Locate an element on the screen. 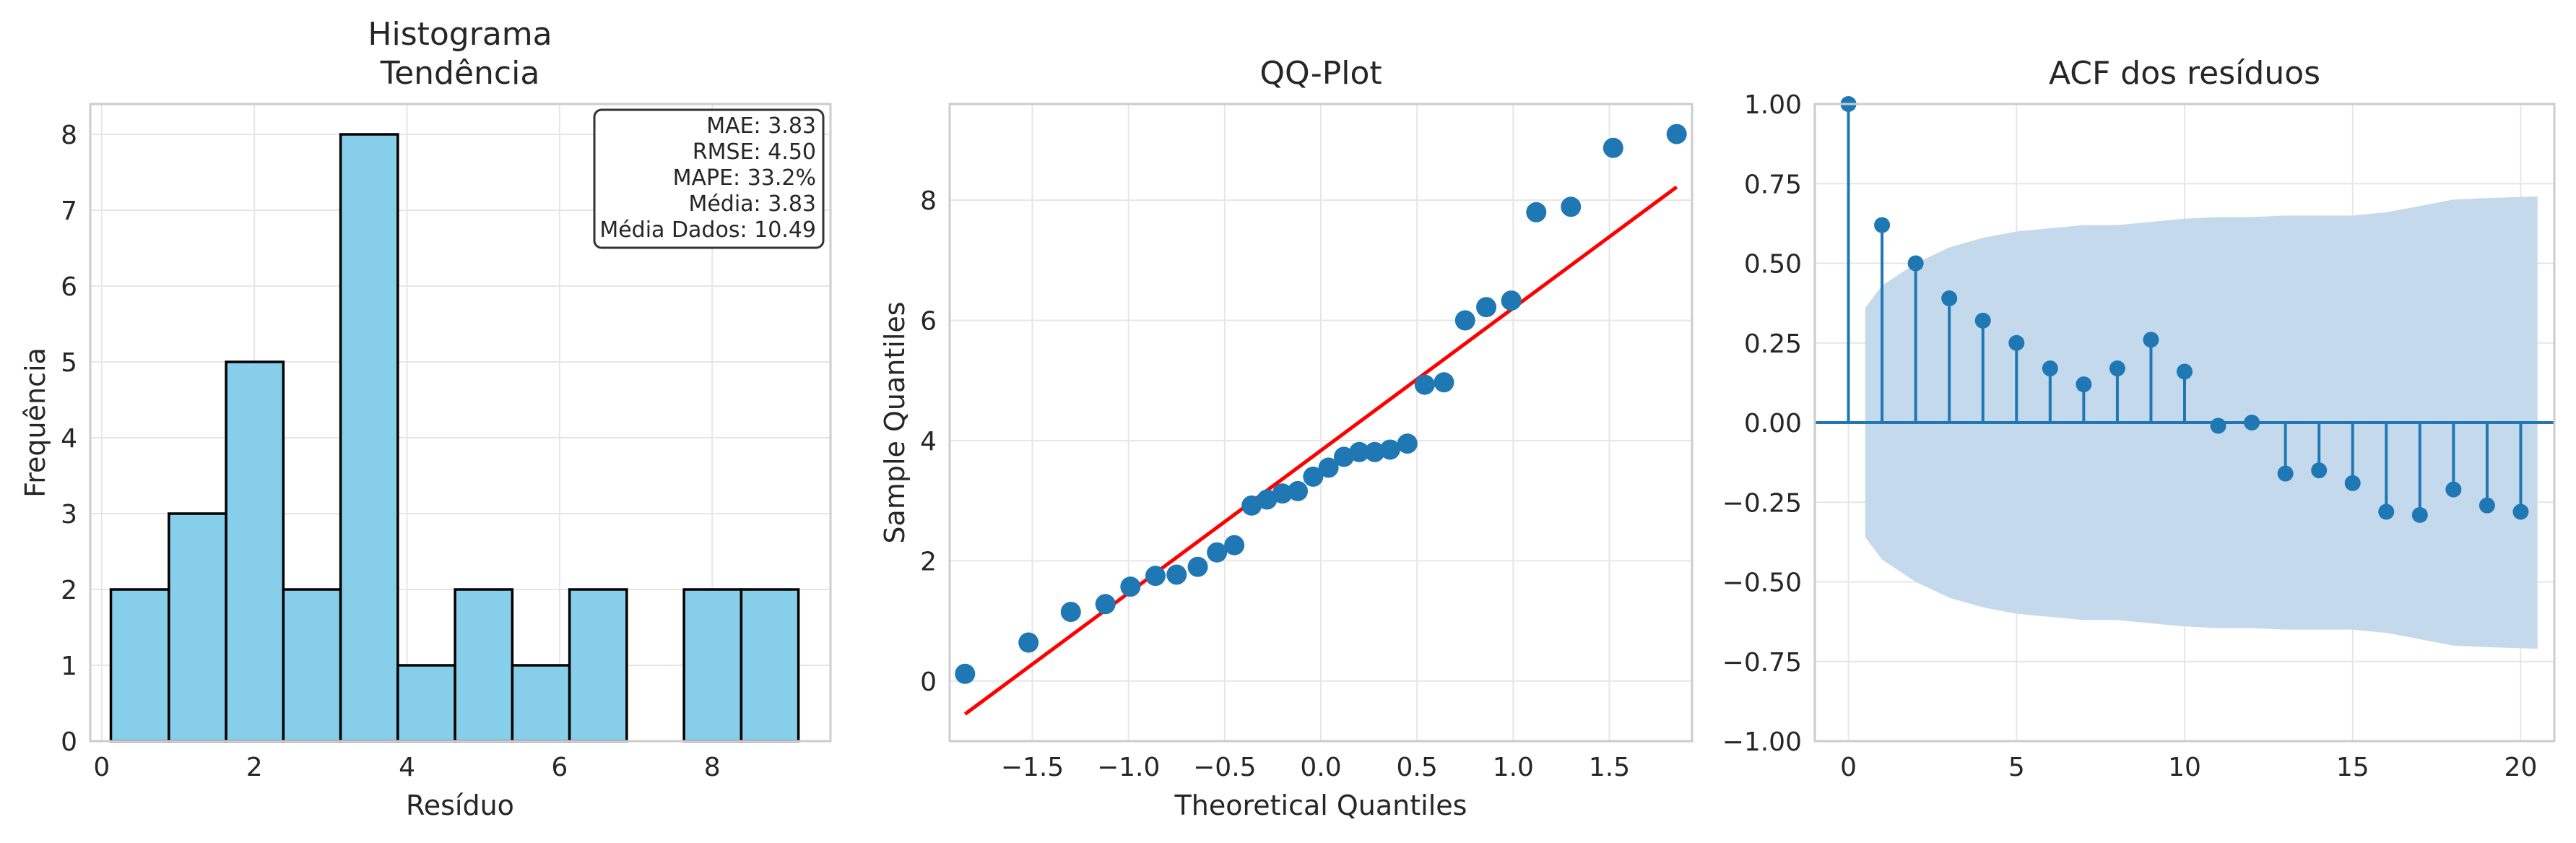 This screenshot has height=843, width=2576. x-tick-label: 4 is located at coordinates (407, 768).